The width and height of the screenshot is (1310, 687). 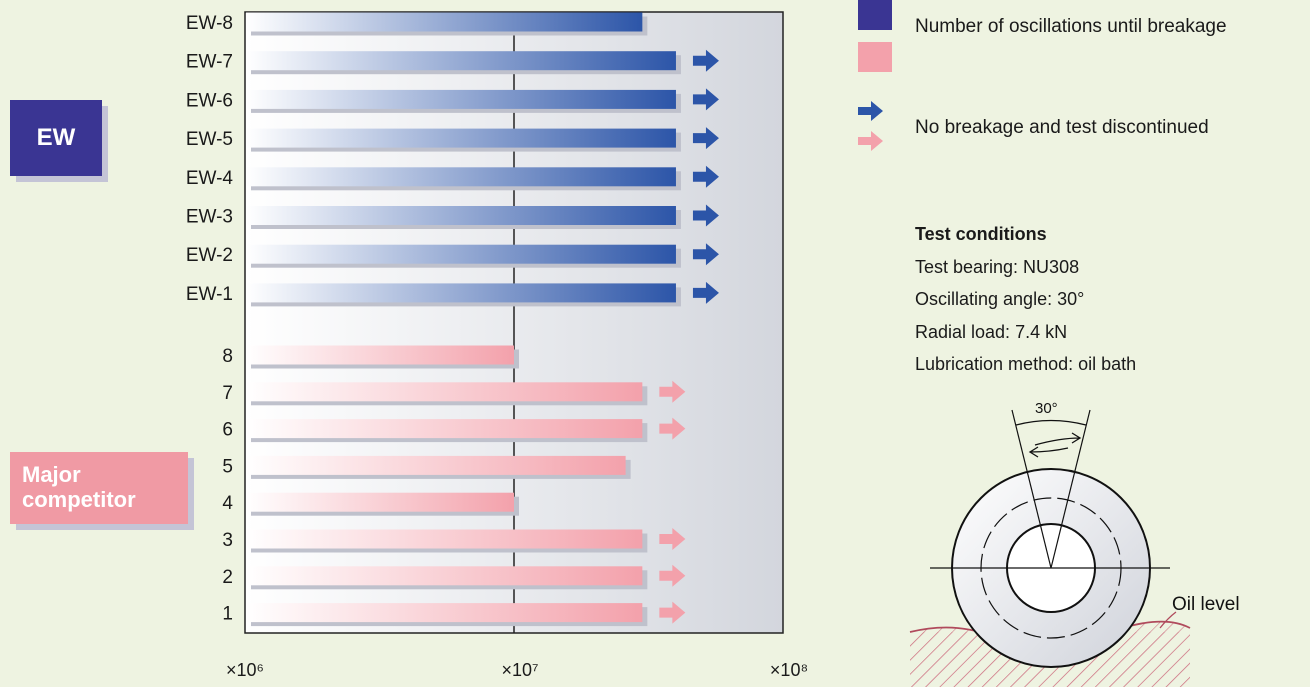 I want to click on competitor-category-label-5: 5, so click(x=227, y=466).